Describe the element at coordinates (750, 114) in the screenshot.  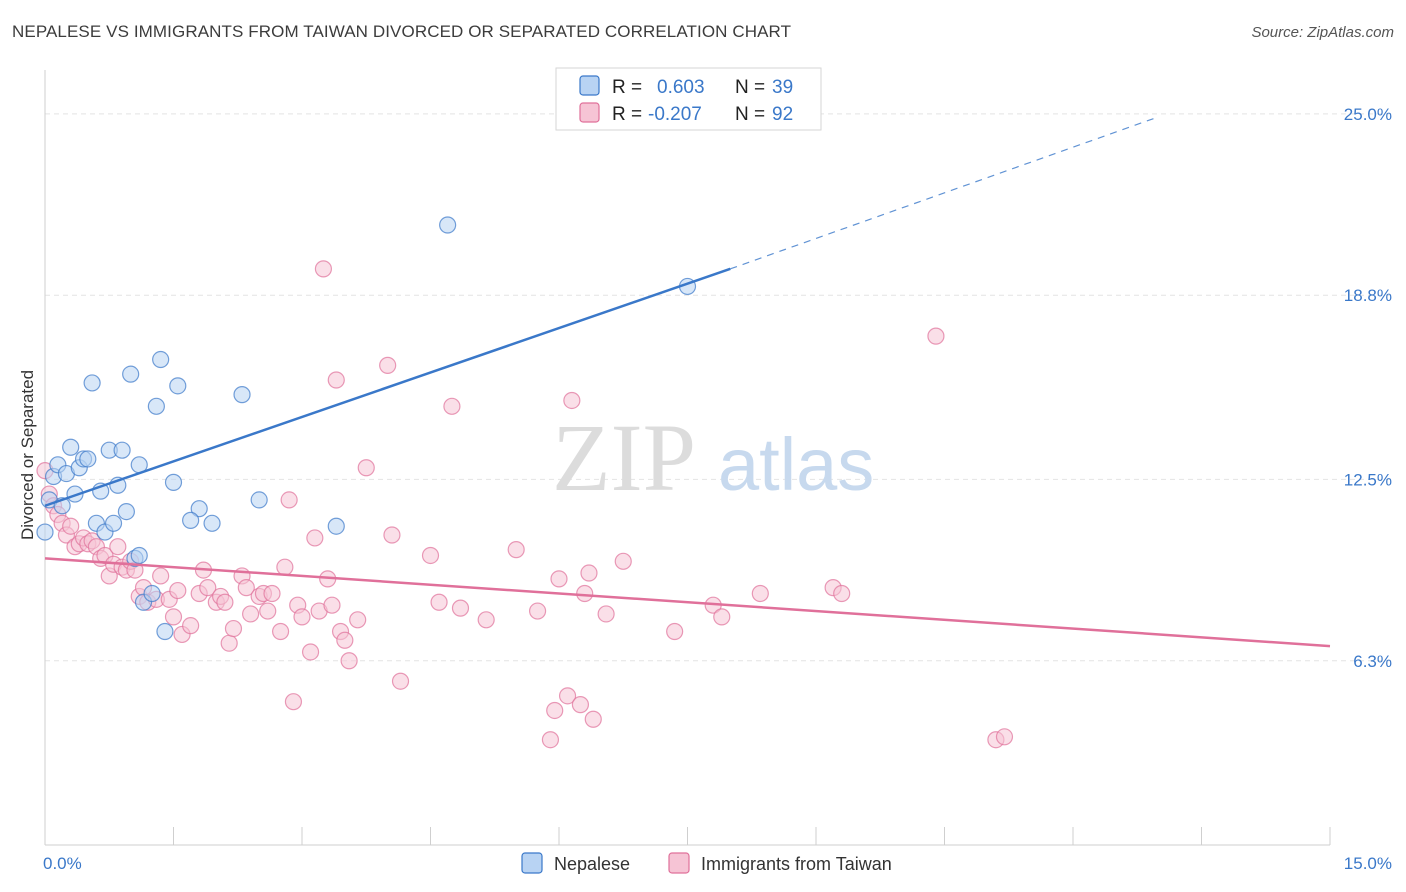
I see `legend-n-label-taiwan: N =` at that location.